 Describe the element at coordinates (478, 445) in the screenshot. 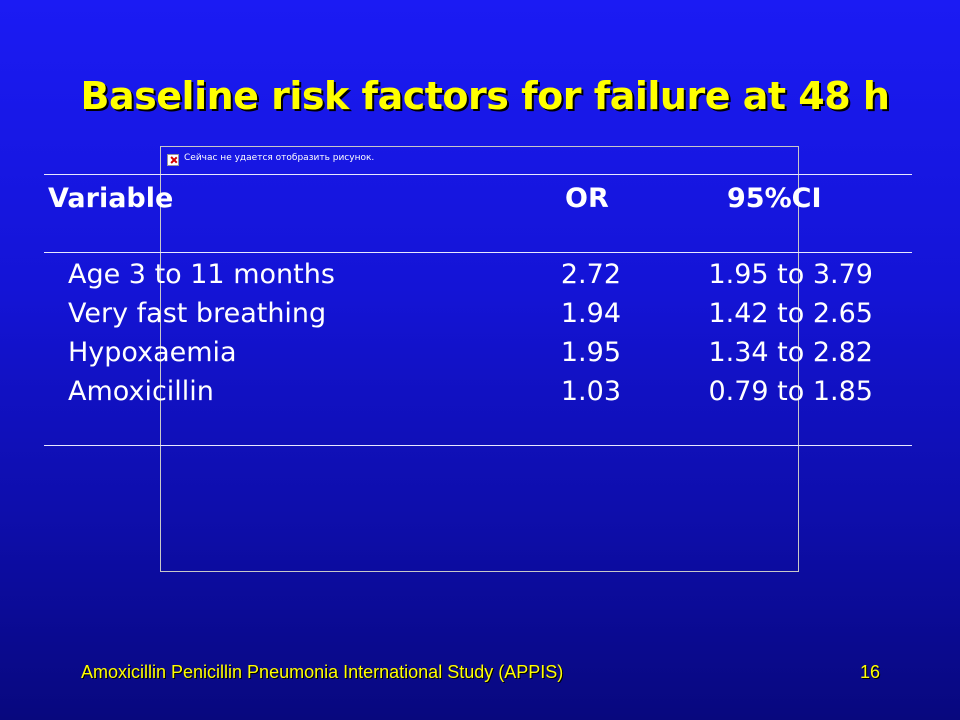

I see `table-bottom-rule` at that location.